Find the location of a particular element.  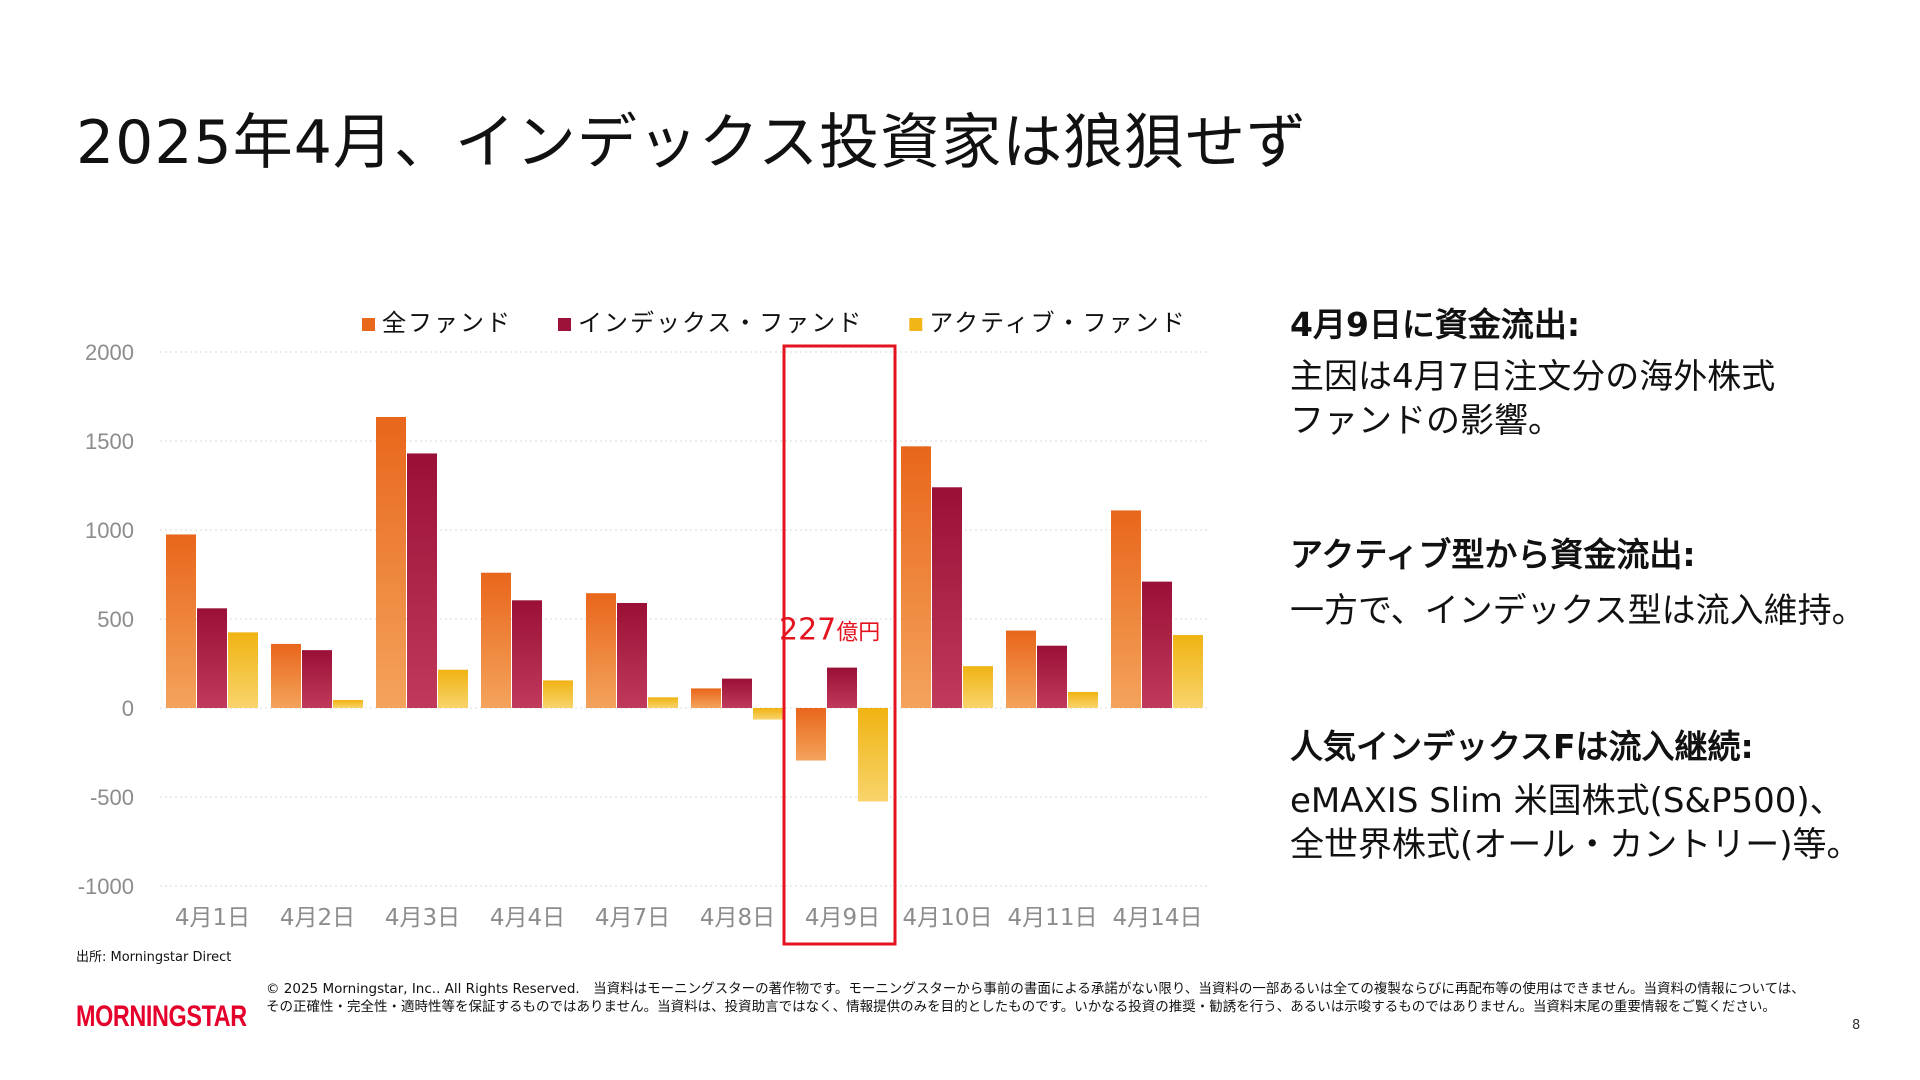

annotation-label: 227億円 is located at coordinates (829, 630).